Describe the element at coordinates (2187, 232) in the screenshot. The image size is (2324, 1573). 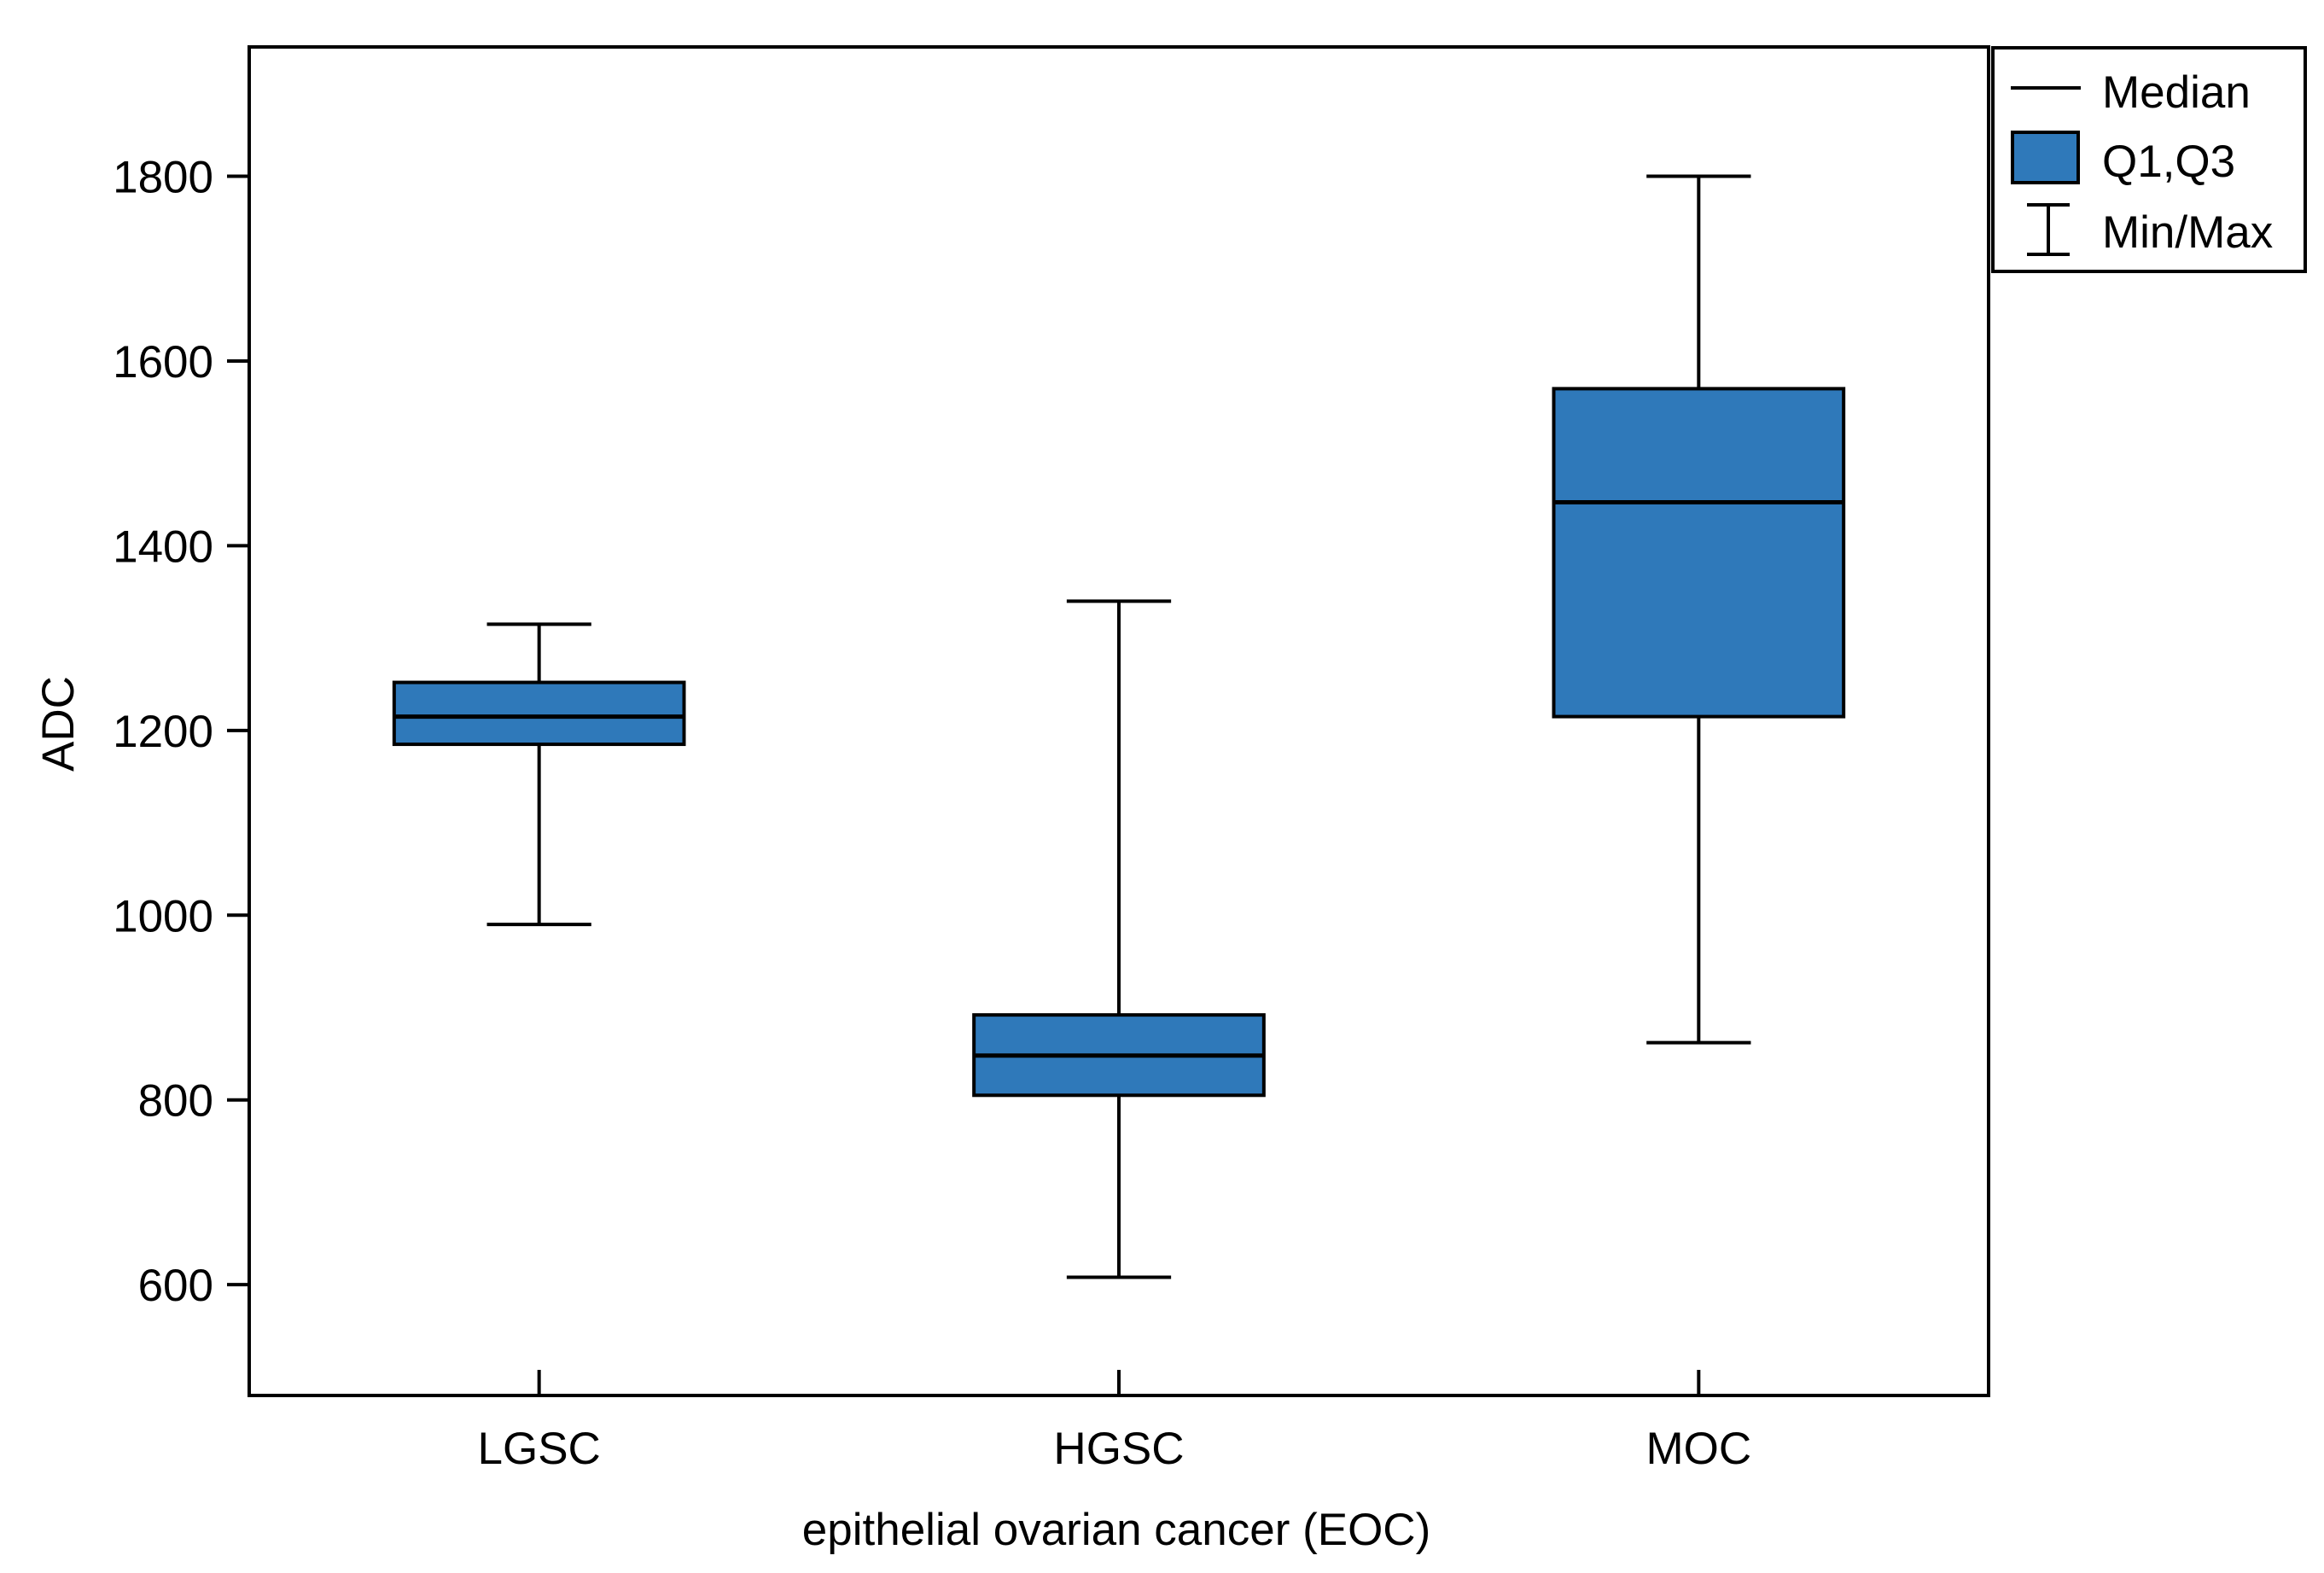
I see `legend-minmax-label: Min/Max` at that location.